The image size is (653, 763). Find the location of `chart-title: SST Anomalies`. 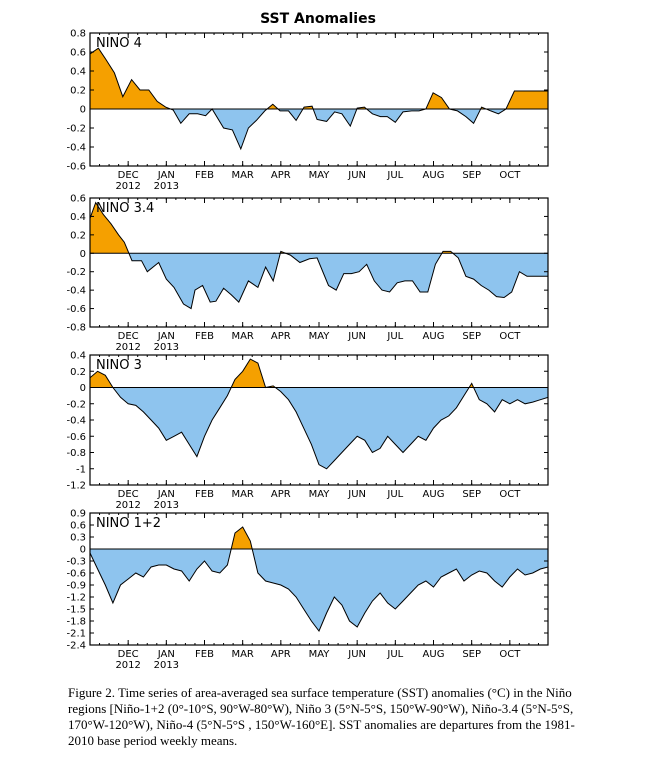

chart-title: SST Anomalies is located at coordinates (318, 19).